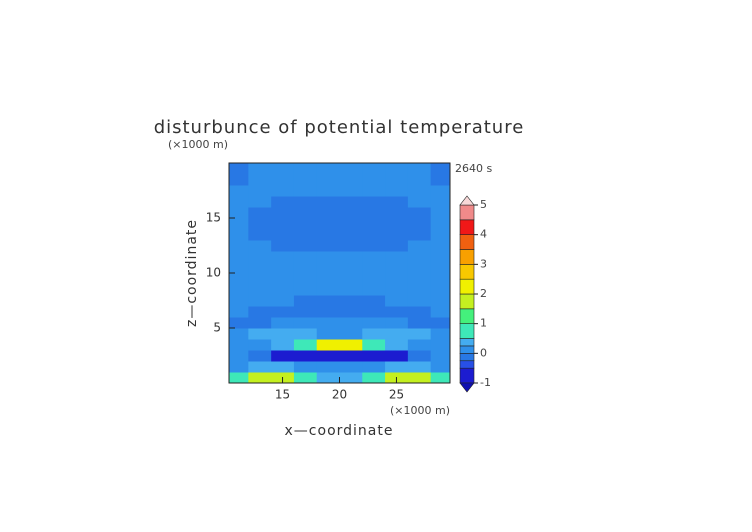 The image size is (752, 532). Describe the element at coordinates (467, 200) in the screenshot. I see `colorbar-over` at that location.